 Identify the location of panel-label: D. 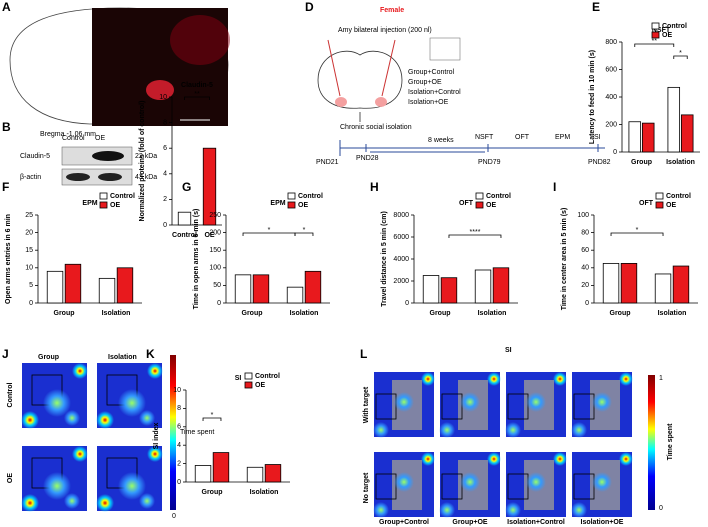
(309, 7).